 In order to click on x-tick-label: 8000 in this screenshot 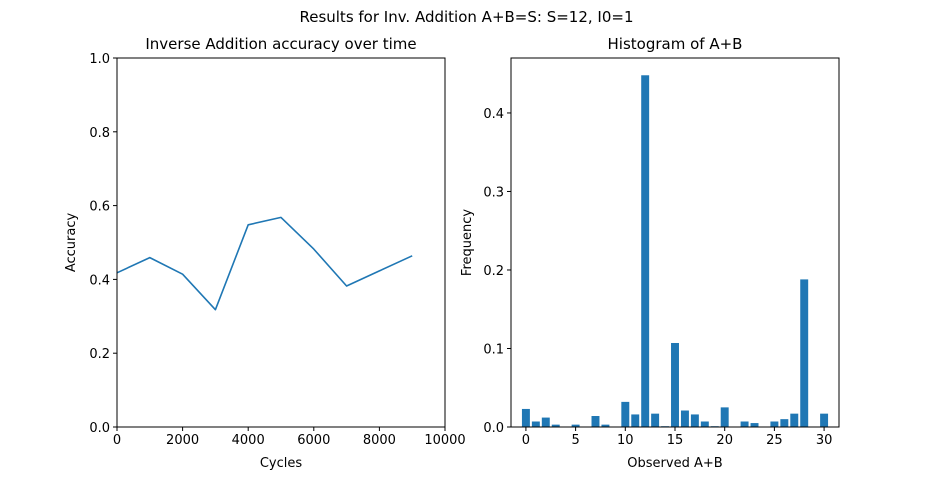, I will do `click(379, 440)`.